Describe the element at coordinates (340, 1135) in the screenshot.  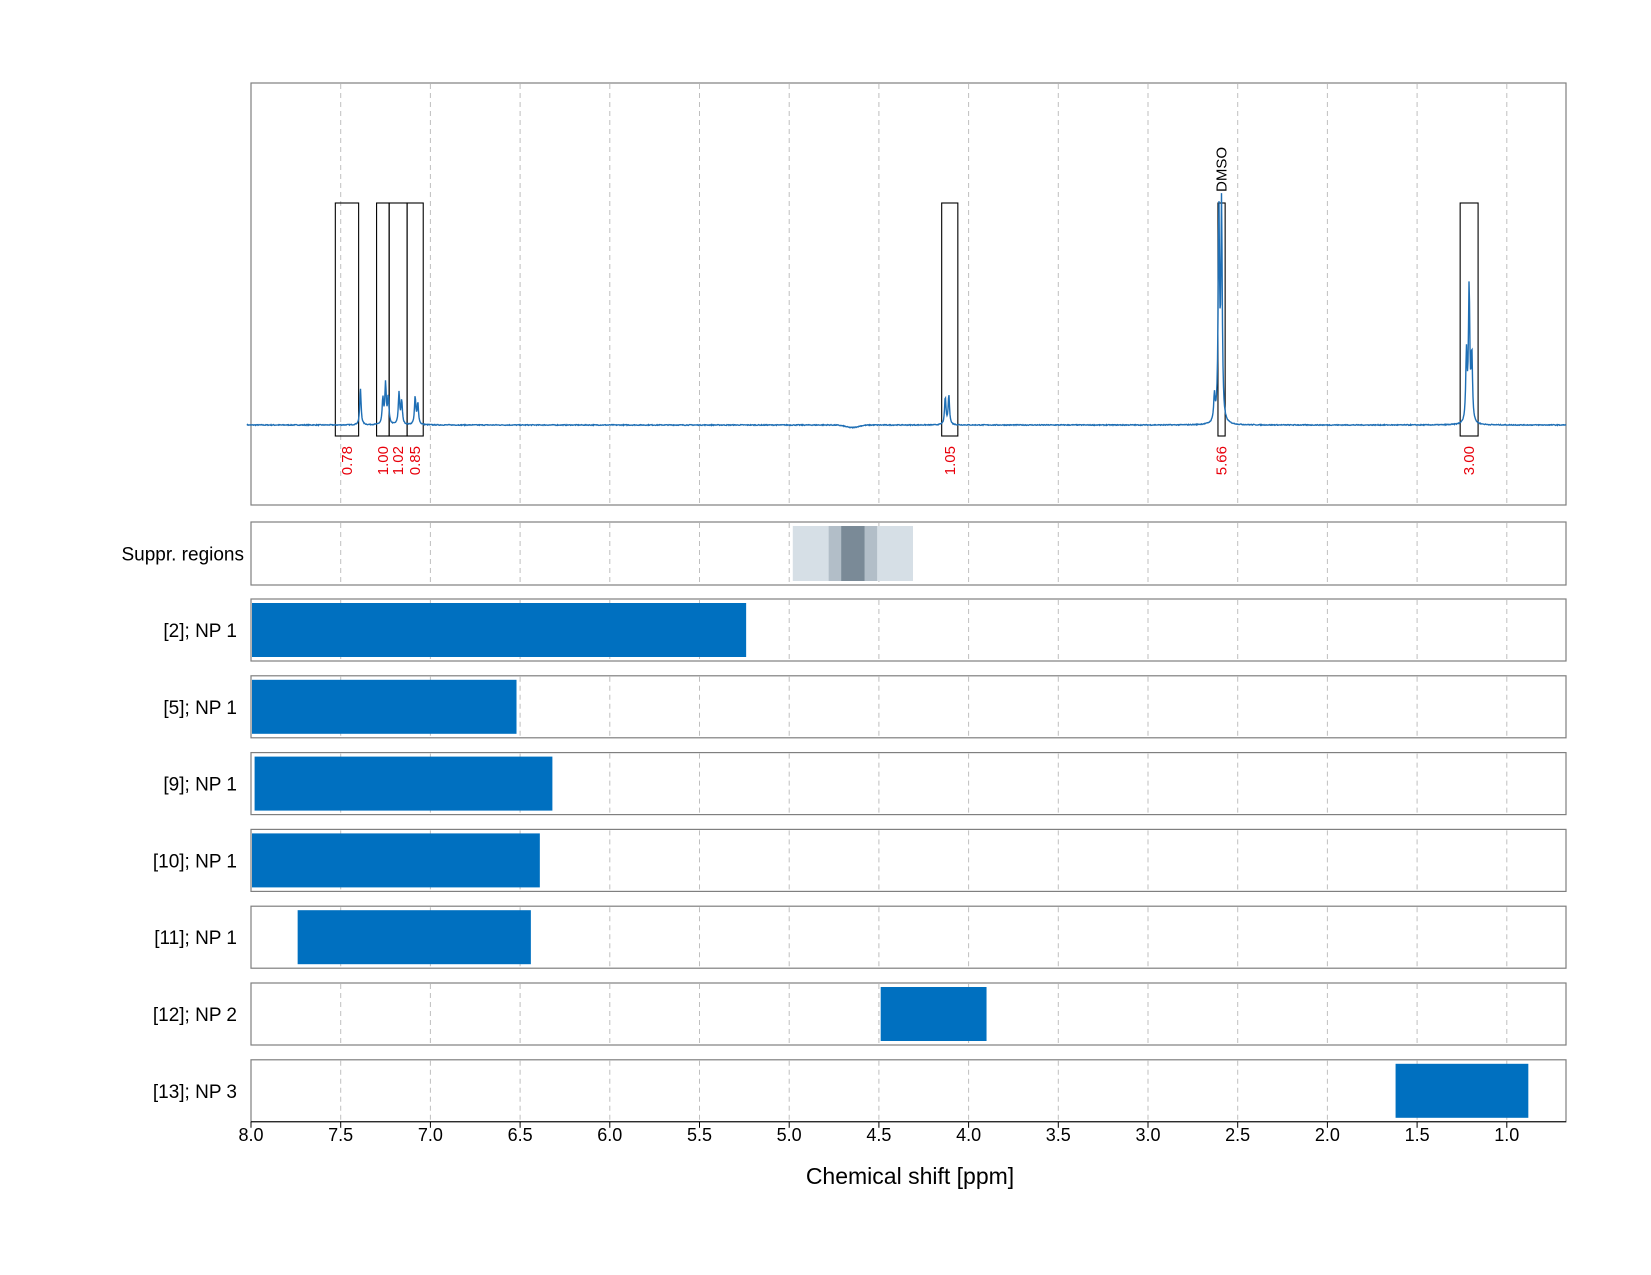
I see `x-tick-label: 7.5` at that location.